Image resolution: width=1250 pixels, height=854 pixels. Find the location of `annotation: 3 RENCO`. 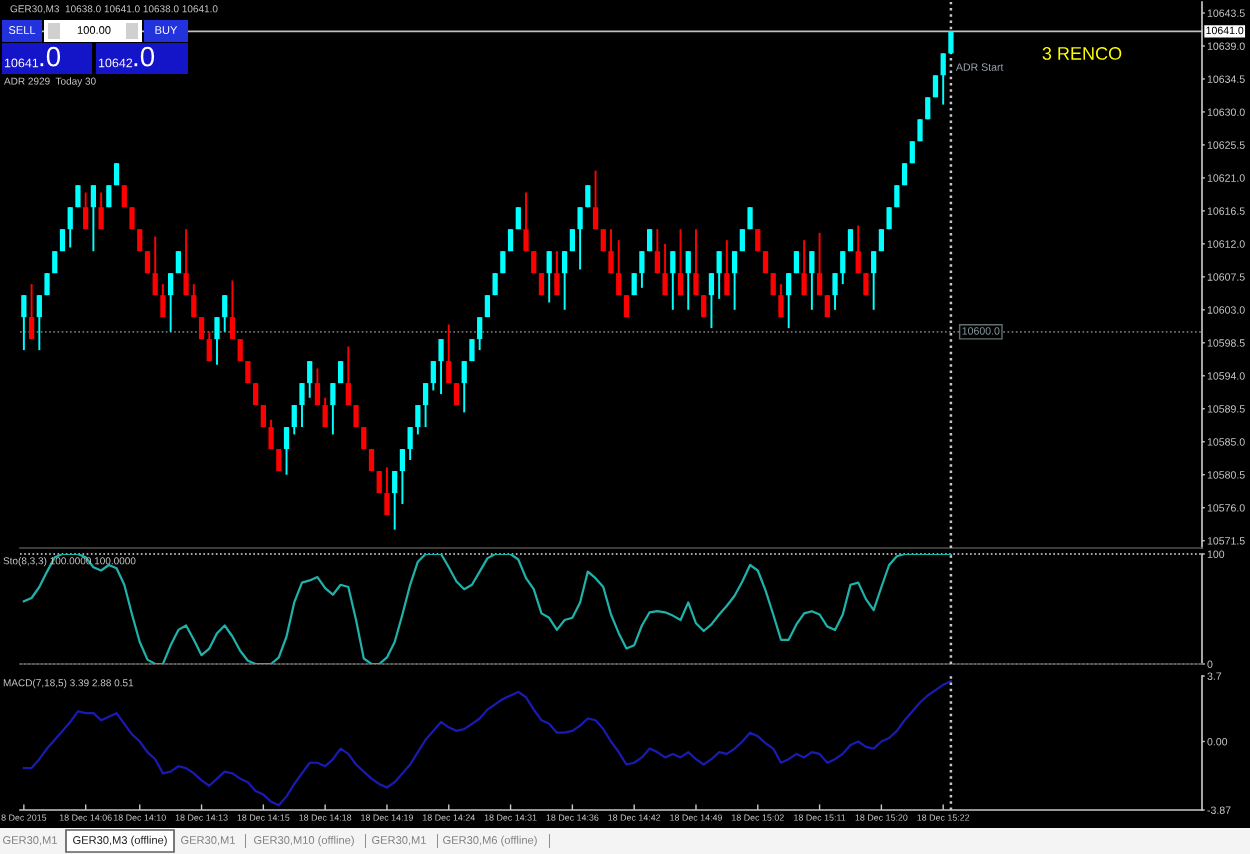

annotation: 3 RENCO is located at coordinates (1082, 53).